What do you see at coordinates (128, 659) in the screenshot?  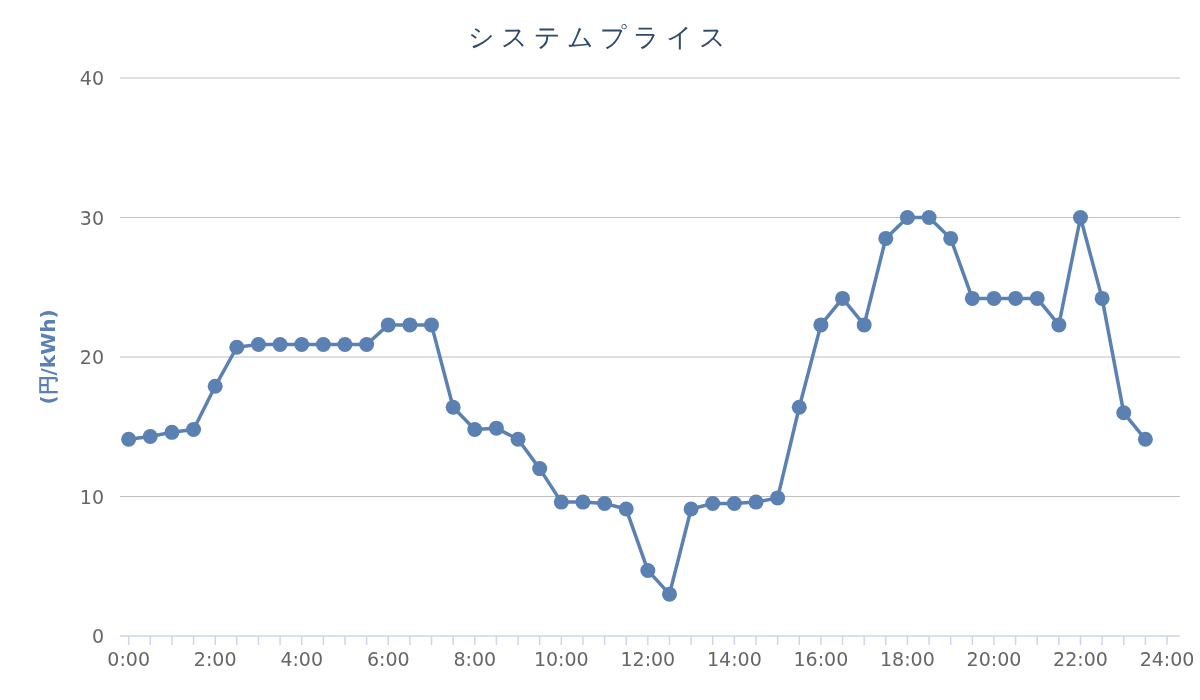 I see `x-tick-label: 0:00` at bounding box center [128, 659].